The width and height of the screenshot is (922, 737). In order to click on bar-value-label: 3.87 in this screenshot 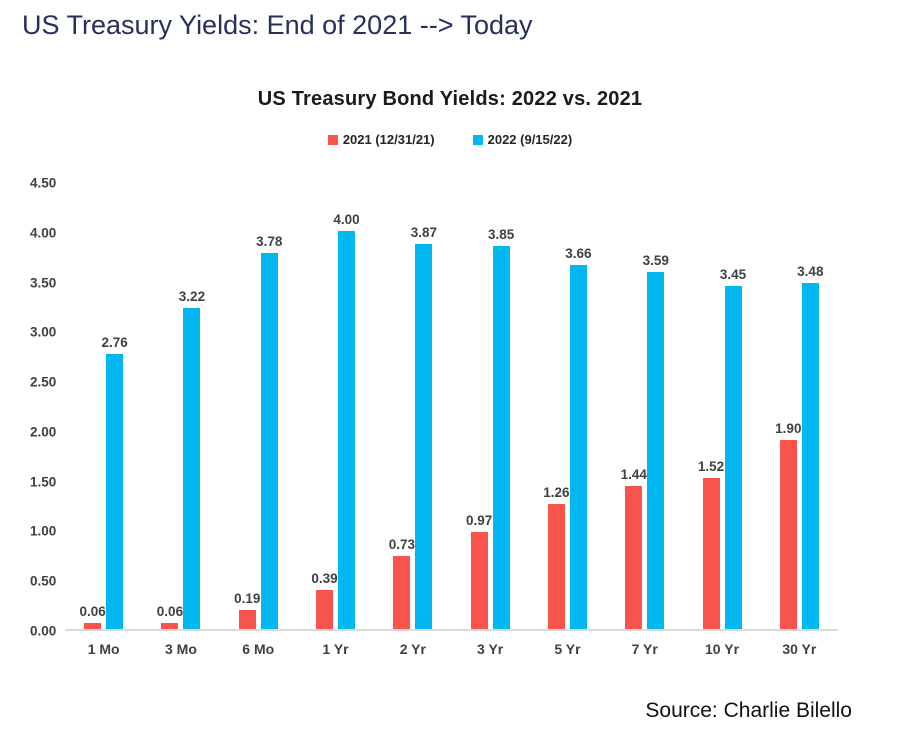, I will do `click(423, 232)`.